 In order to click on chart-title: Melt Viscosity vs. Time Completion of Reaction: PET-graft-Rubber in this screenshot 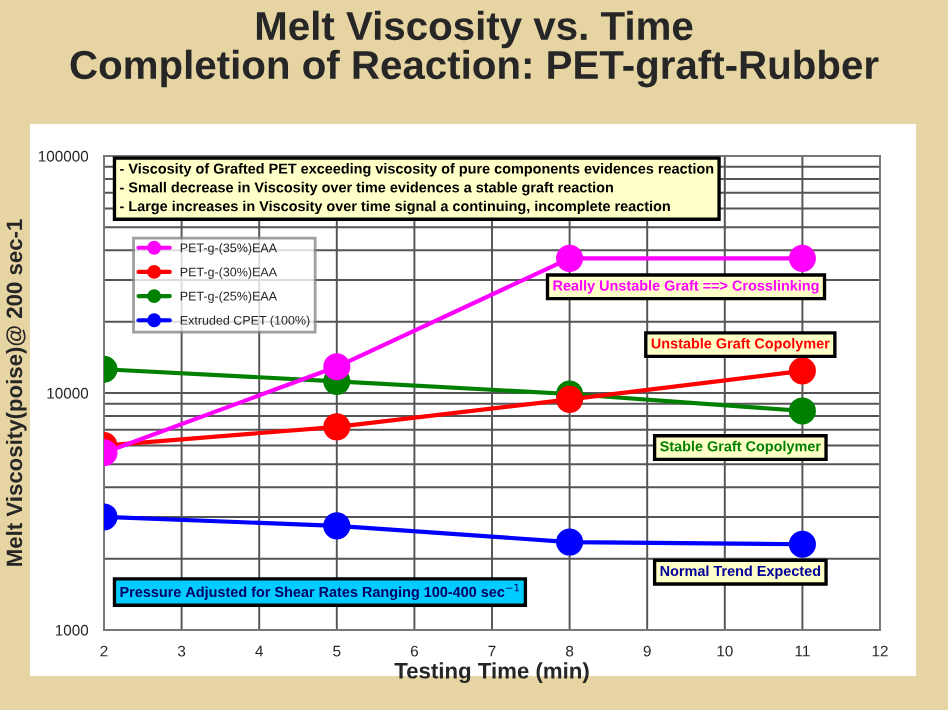, I will do `click(474, 49)`.